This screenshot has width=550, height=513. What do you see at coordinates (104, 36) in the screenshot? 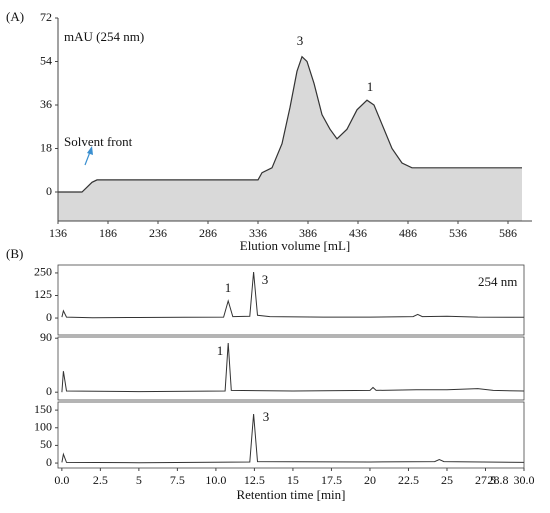
I see `annotation: mAU (254 nm)` at bounding box center [104, 36].